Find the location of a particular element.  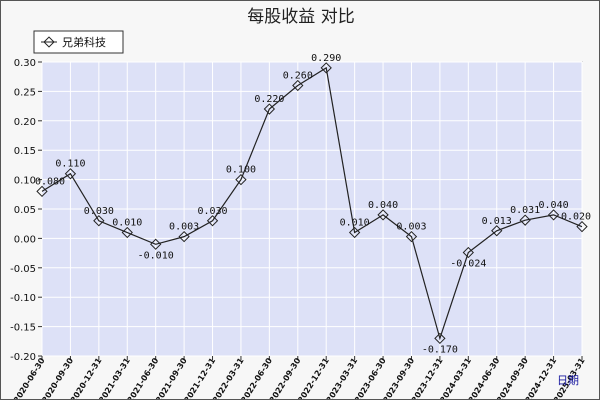

data-label: 0.220 is located at coordinates (269, 99).